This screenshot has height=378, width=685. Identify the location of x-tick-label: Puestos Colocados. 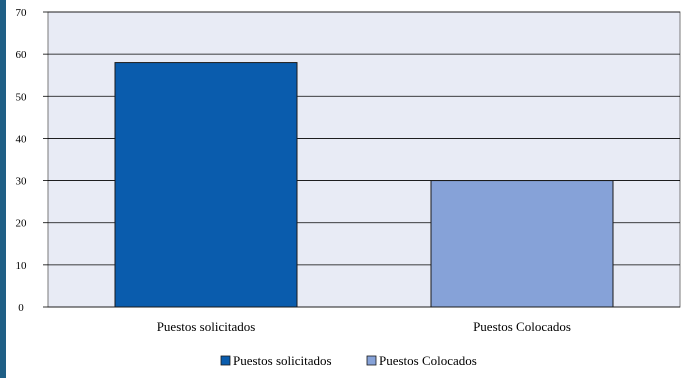
(522, 326).